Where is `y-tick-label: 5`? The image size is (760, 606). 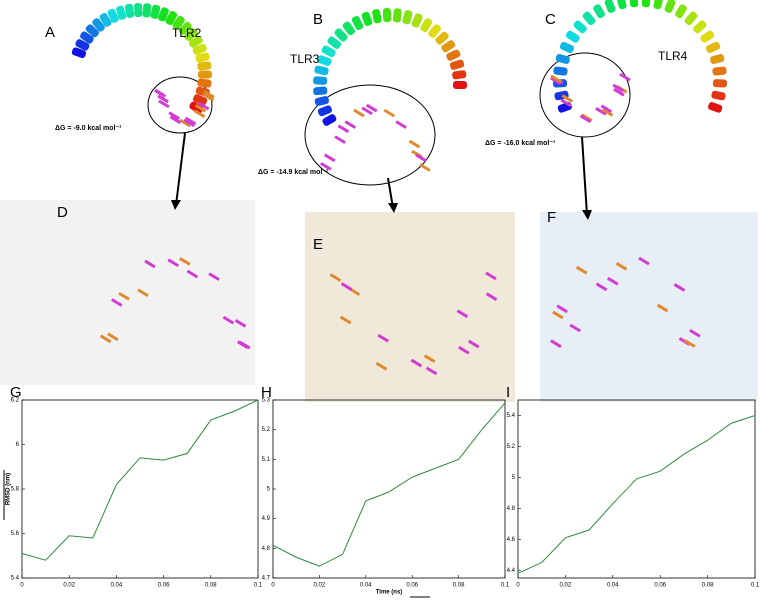
y-tick-label: 5 is located at coordinates (514, 478).